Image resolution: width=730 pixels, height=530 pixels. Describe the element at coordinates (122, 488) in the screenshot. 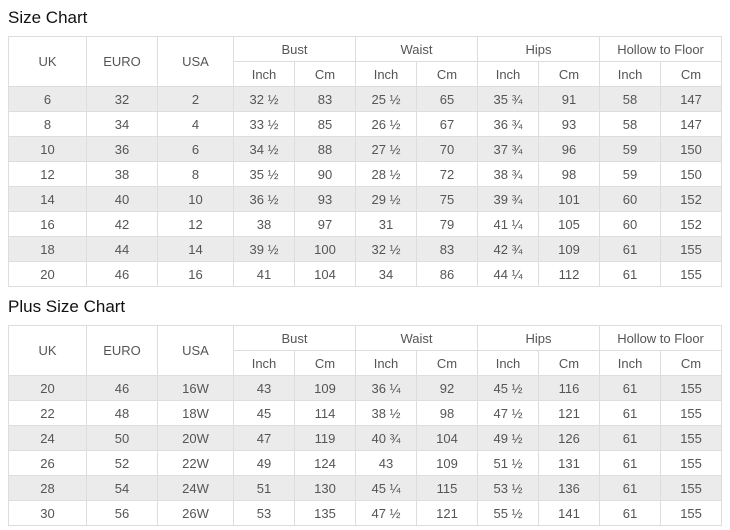

I see `table-cell: 54` at that location.